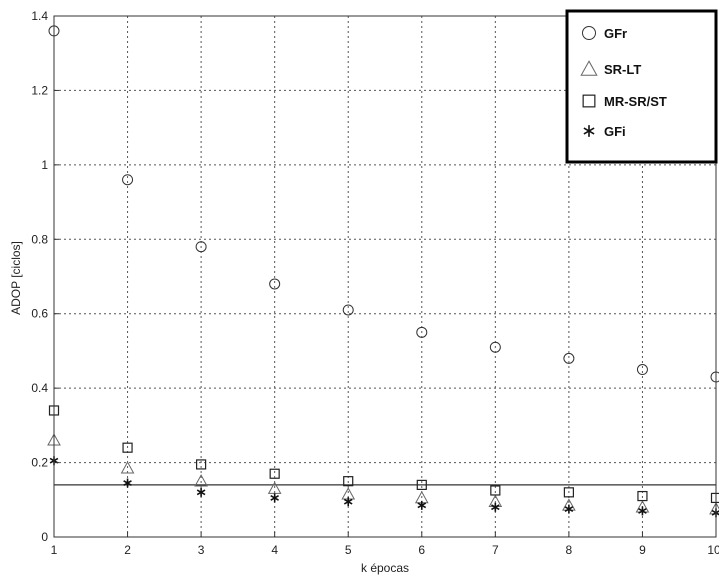 Image resolution: width=719 pixels, height=576 pixels. I want to click on x-tick-label: 4, so click(274, 550).